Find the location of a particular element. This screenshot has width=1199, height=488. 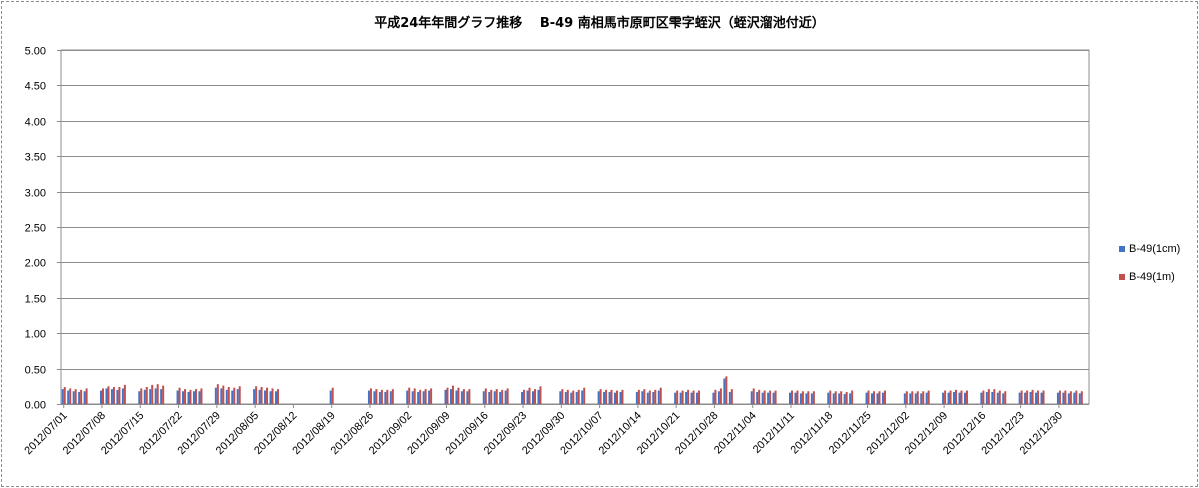

y-tick-label: 3.50 is located at coordinates (35, 158).